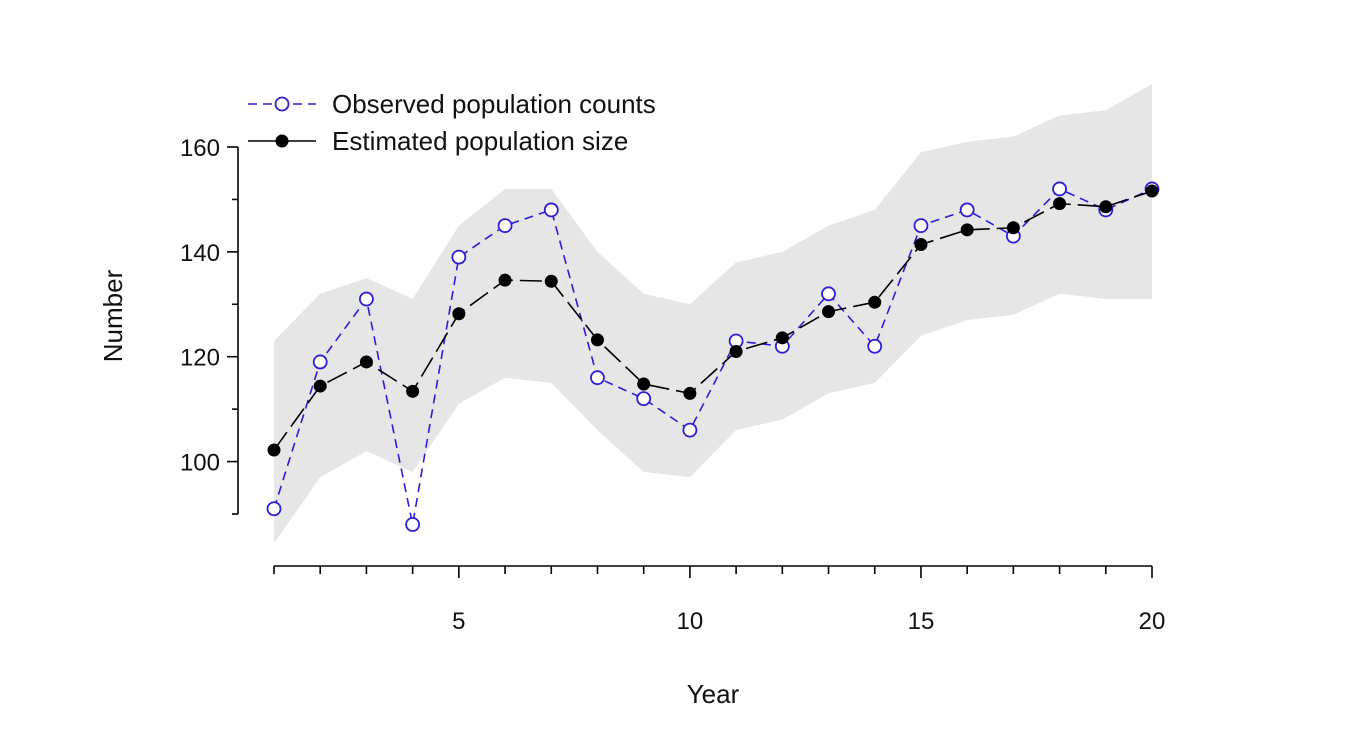  Describe the element at coordinates (690, 621) in the screenshot. I see `x-tick-label: 10` at that location.